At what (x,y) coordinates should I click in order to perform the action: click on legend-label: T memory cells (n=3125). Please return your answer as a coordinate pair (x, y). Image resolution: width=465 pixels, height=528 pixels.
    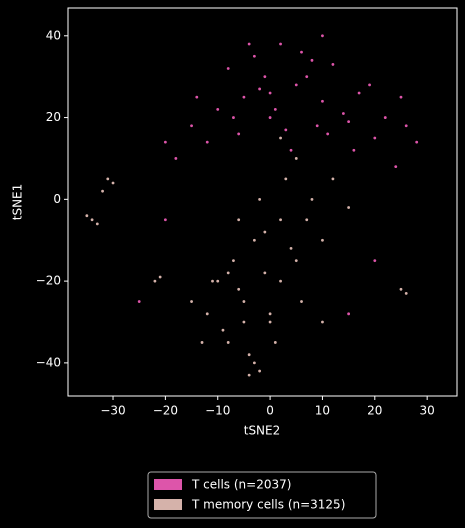
    Looking at the image, I should click on (268, 505).